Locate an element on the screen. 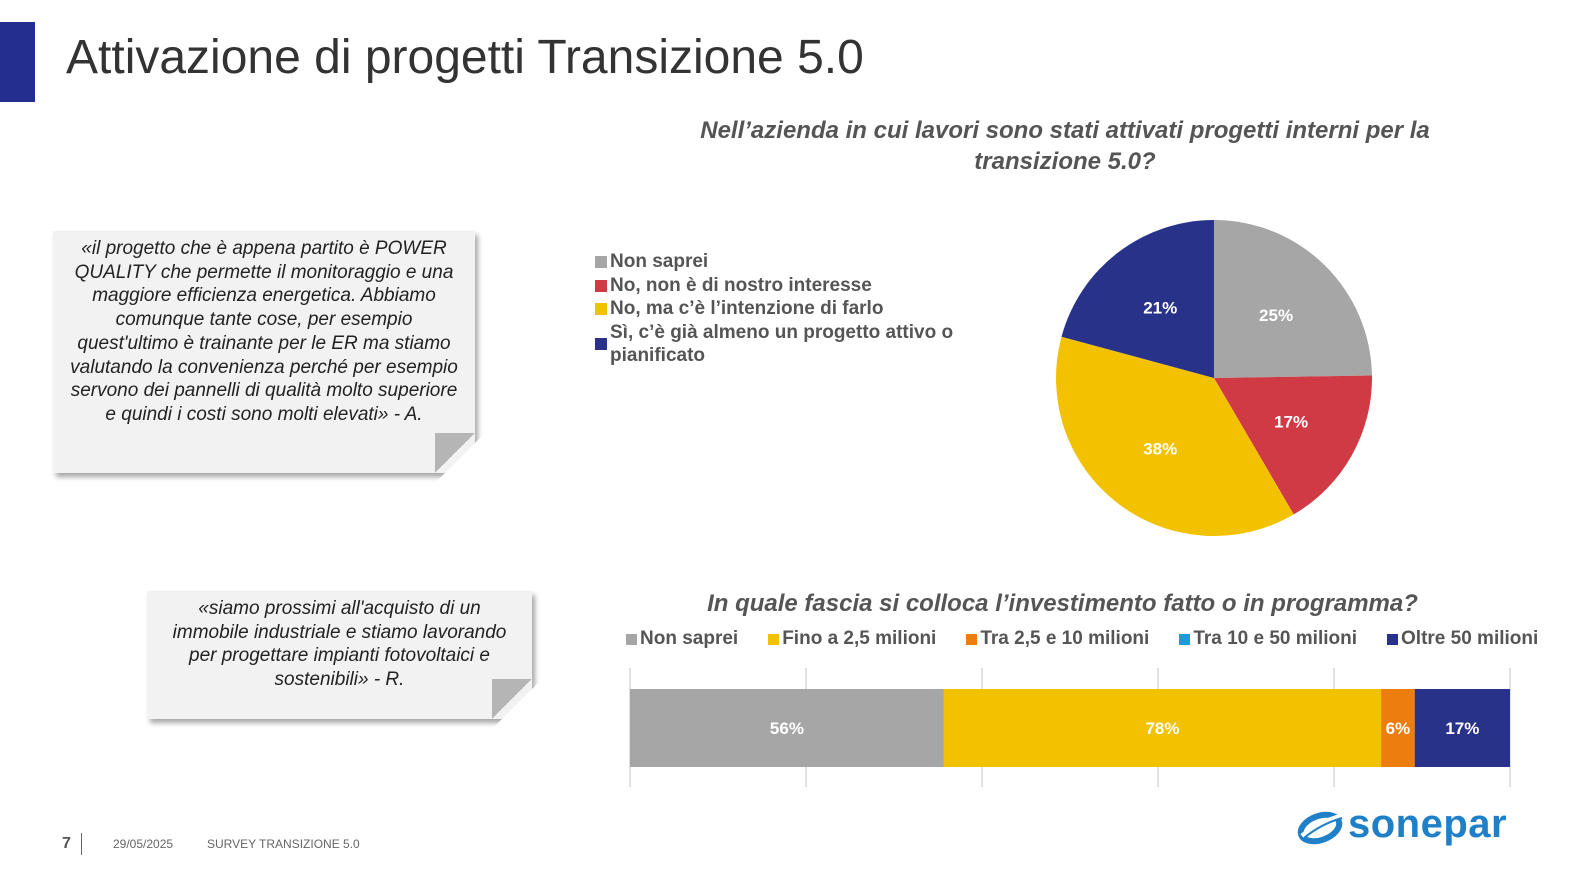  legend-label: Tra 2,5 e 10 milioni is located at coordinates (1065, 638).